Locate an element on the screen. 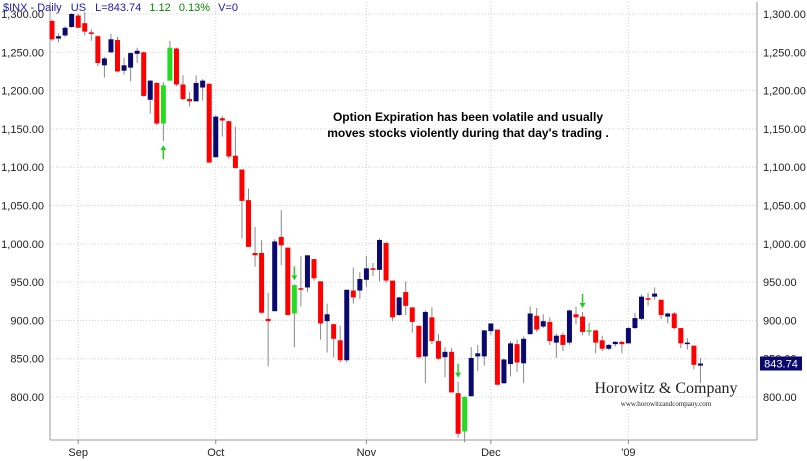 The height and width of the screenshot is (461, 807). brand-name: Horowitz & Company is located at coordinates (665, 388).